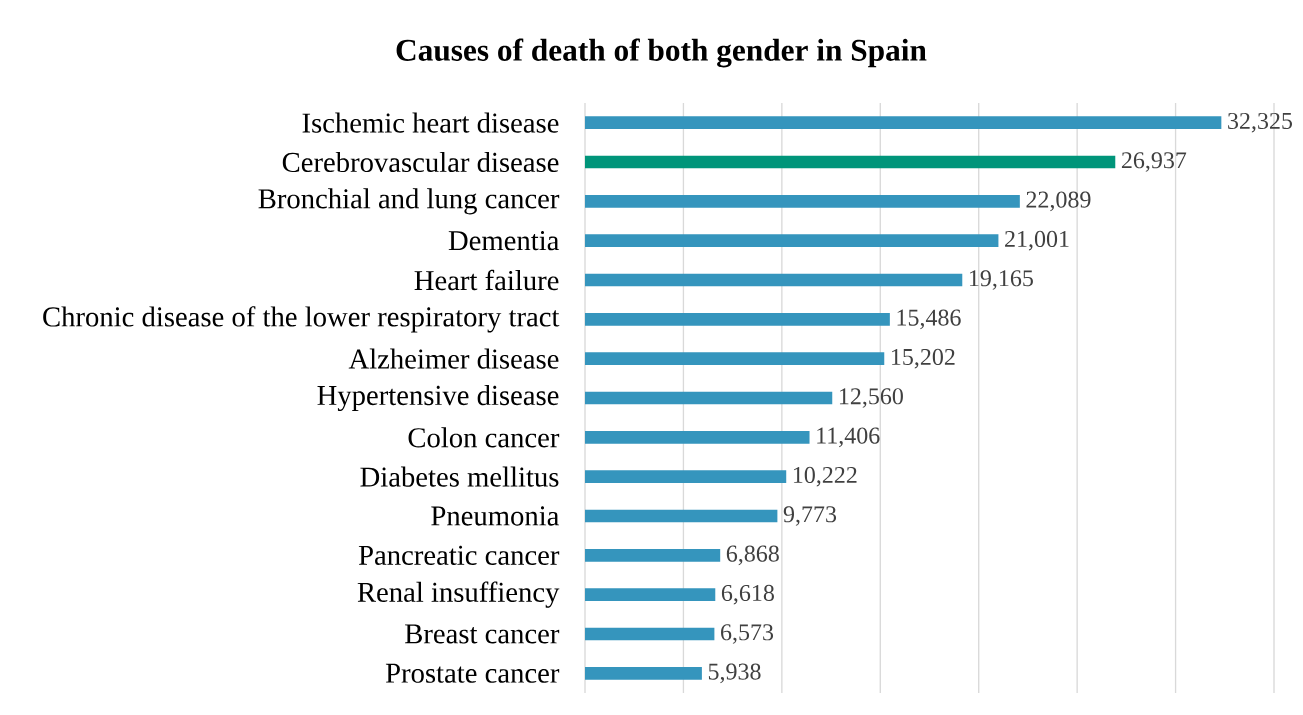 This screenshot has width=1303, height=715. I want to click on chart-title: Causes of death of both gender in Spain, so click(661, 53).